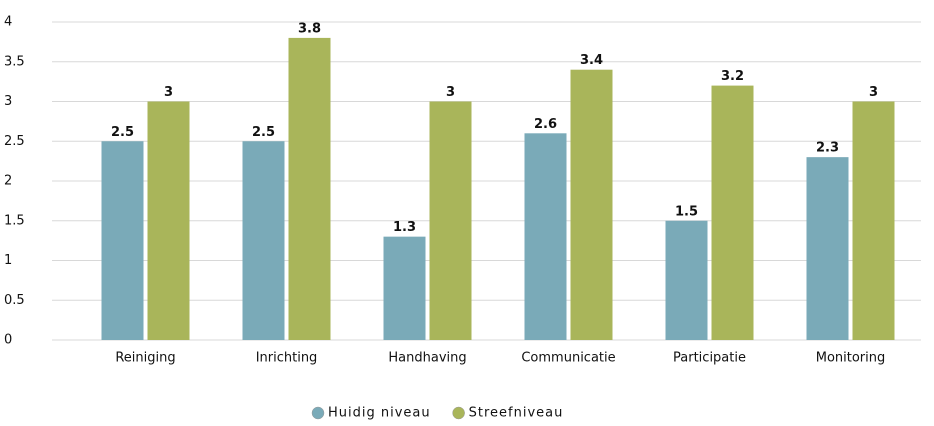  Describe the element at coordinates (568, 358) in the screenshot. I see `x-tick-label: Communicatie` at that location.